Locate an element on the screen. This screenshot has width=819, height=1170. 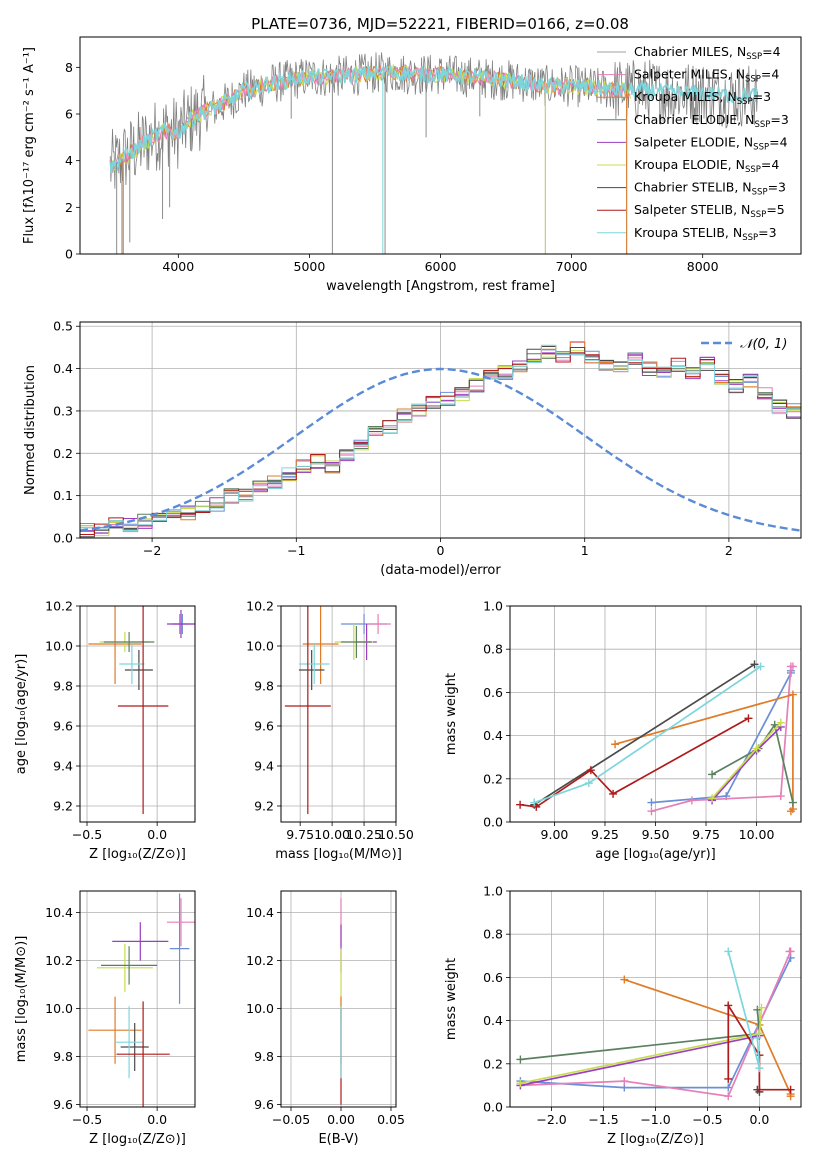
spectrum-lines is located at coordinates (434, 153).